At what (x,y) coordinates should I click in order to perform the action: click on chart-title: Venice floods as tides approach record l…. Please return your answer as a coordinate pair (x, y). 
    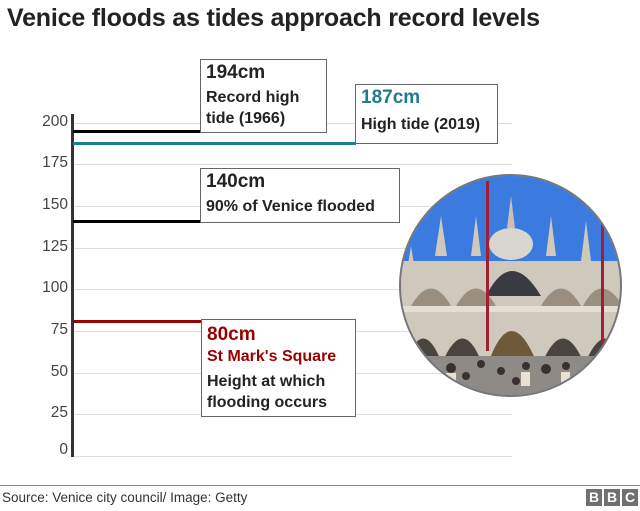
    Looking at the image, I should click on (273, 18).